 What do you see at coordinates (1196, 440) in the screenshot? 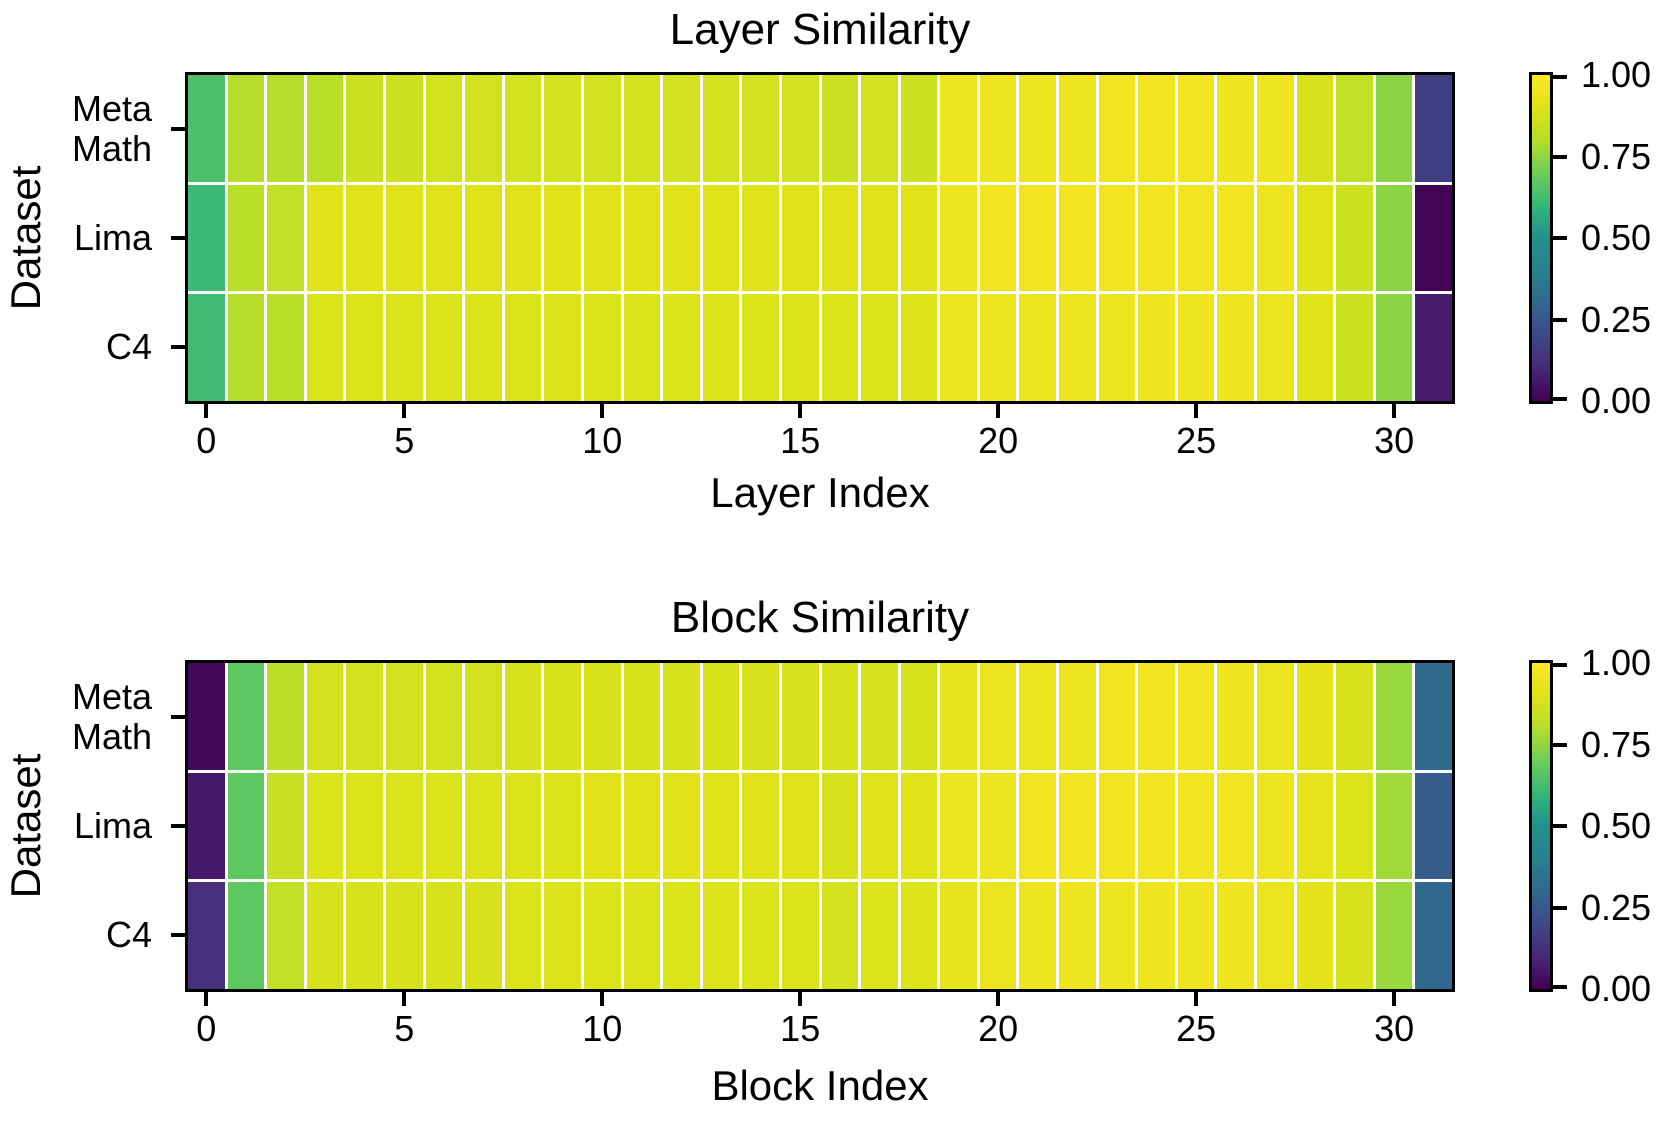
I see `x-tick-label: 25` at bounding box center [1196, 440].